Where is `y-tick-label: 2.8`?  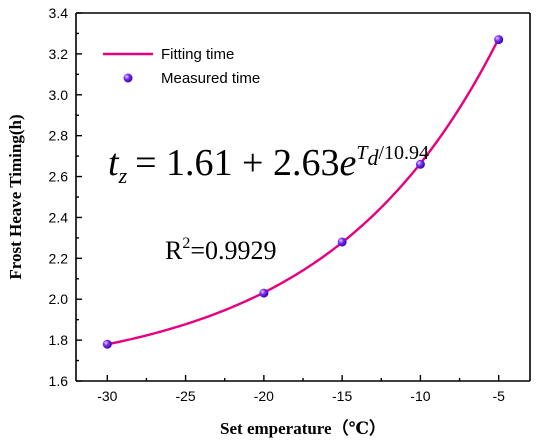 y-tick-label: 2.8 is located at coordinates (59, 136).